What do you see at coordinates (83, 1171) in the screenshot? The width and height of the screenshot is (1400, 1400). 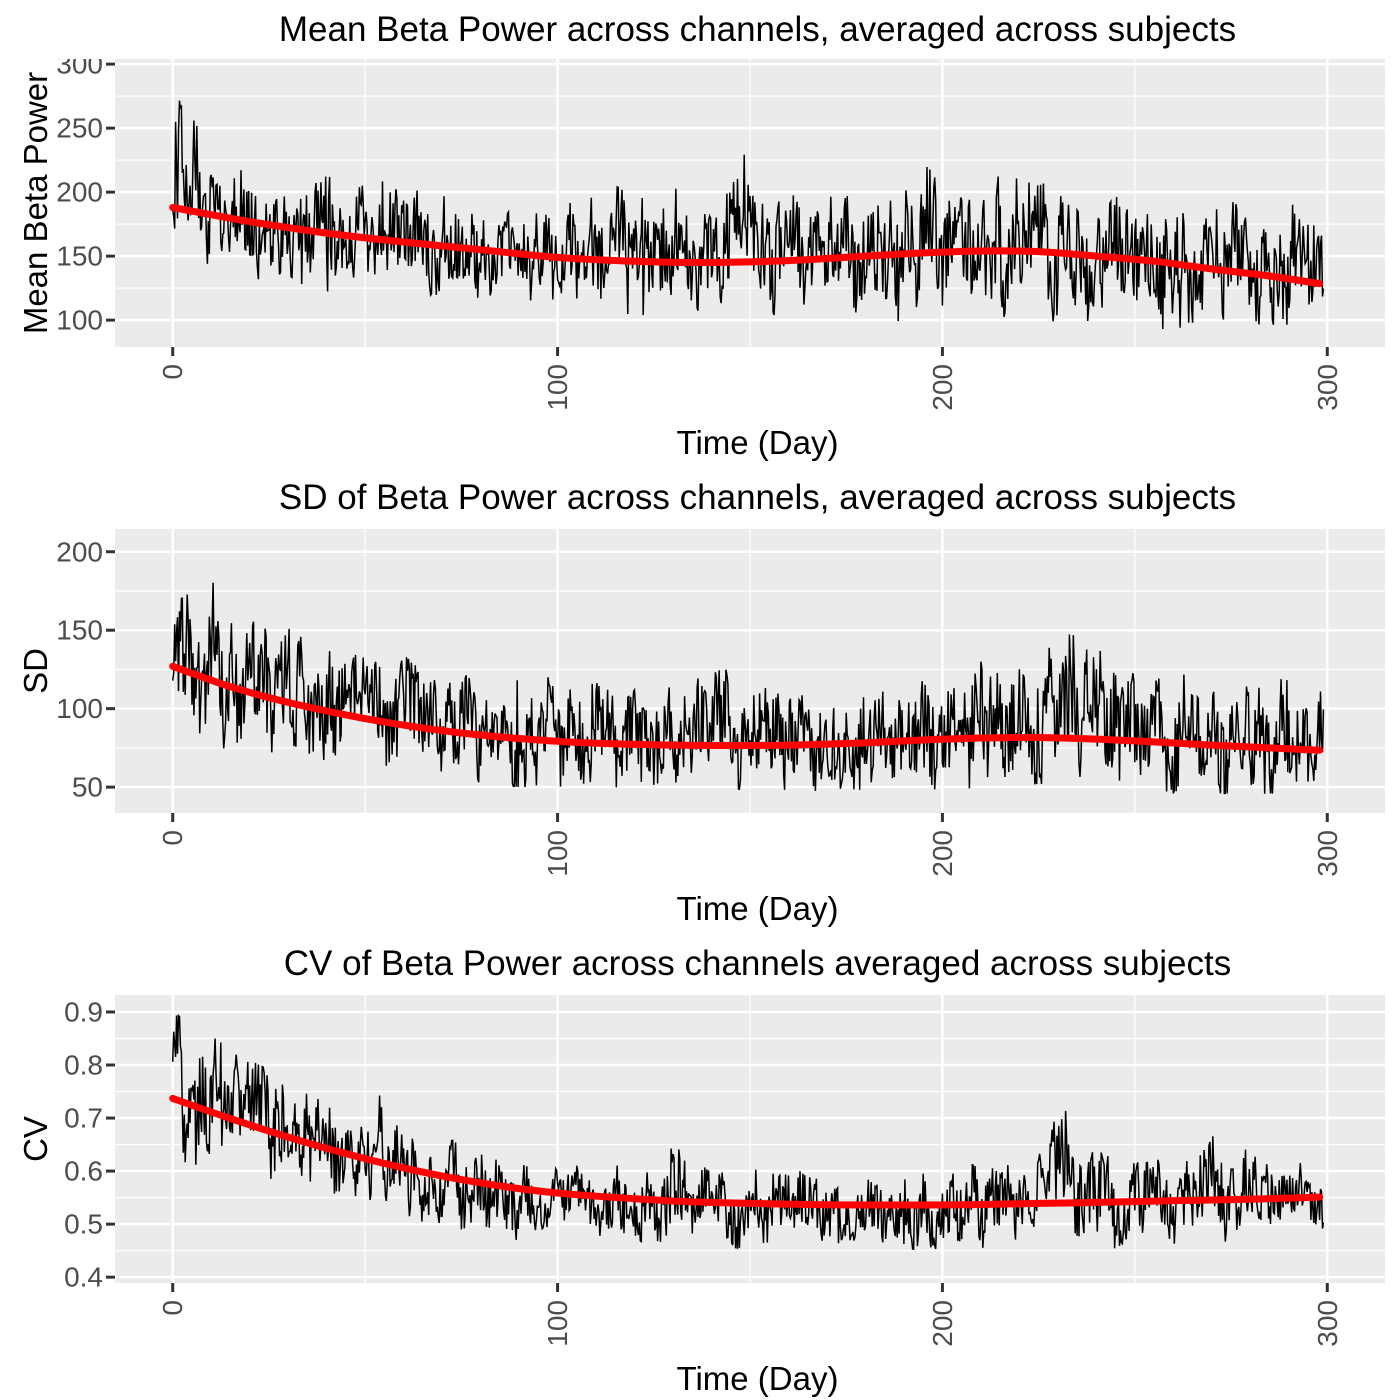 I see `y-tick-label: 0.6` at bounding box center [83, 1171].